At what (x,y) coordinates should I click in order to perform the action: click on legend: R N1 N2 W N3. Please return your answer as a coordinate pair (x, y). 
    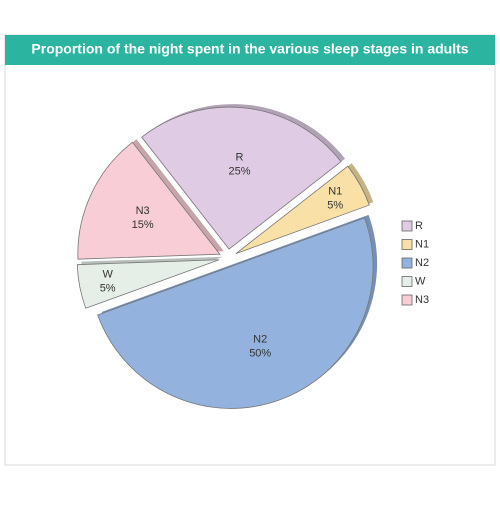
    Looking at the image, I should click on (415, 263).